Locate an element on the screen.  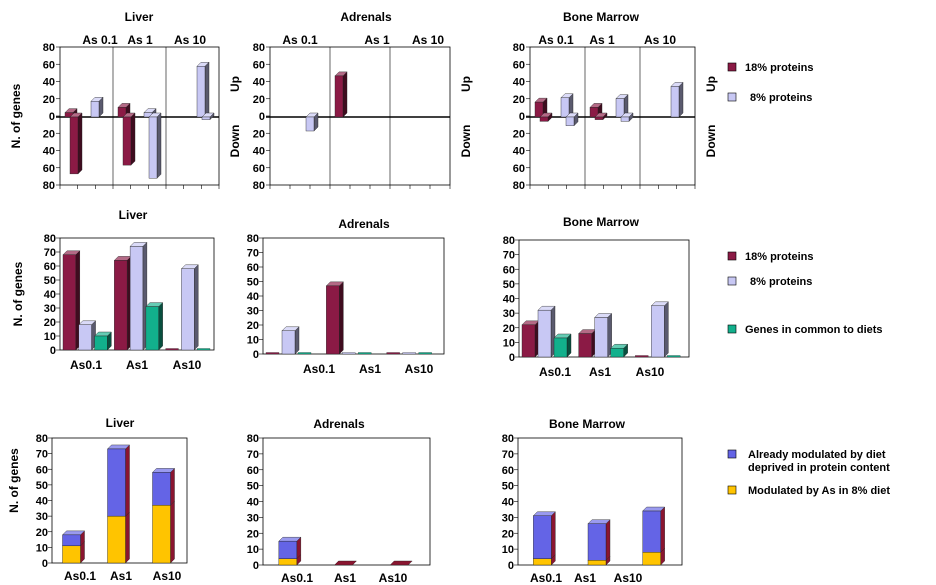
y-tick-label: 30 is located at coordinates (253, 518).